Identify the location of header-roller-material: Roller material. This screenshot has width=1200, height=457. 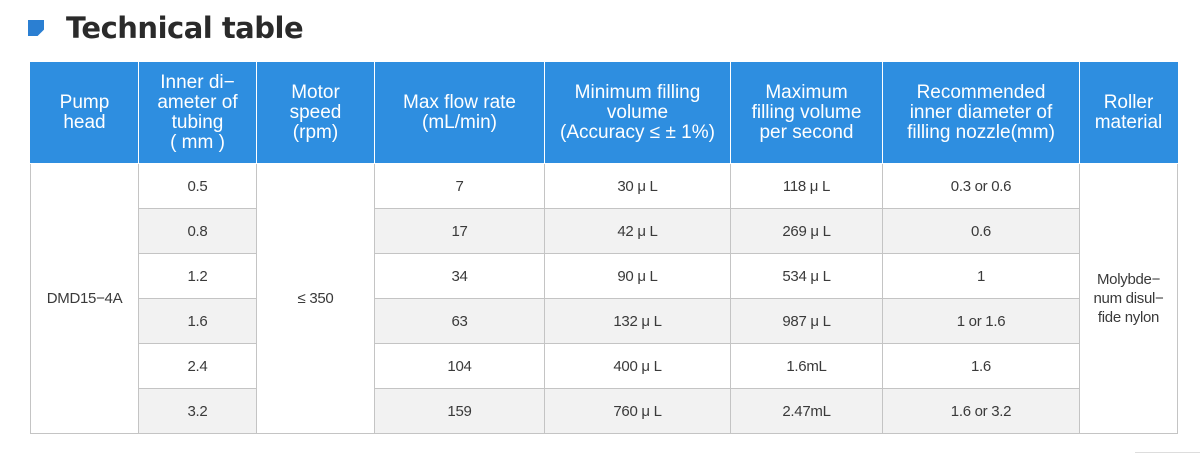
(1128, 113).